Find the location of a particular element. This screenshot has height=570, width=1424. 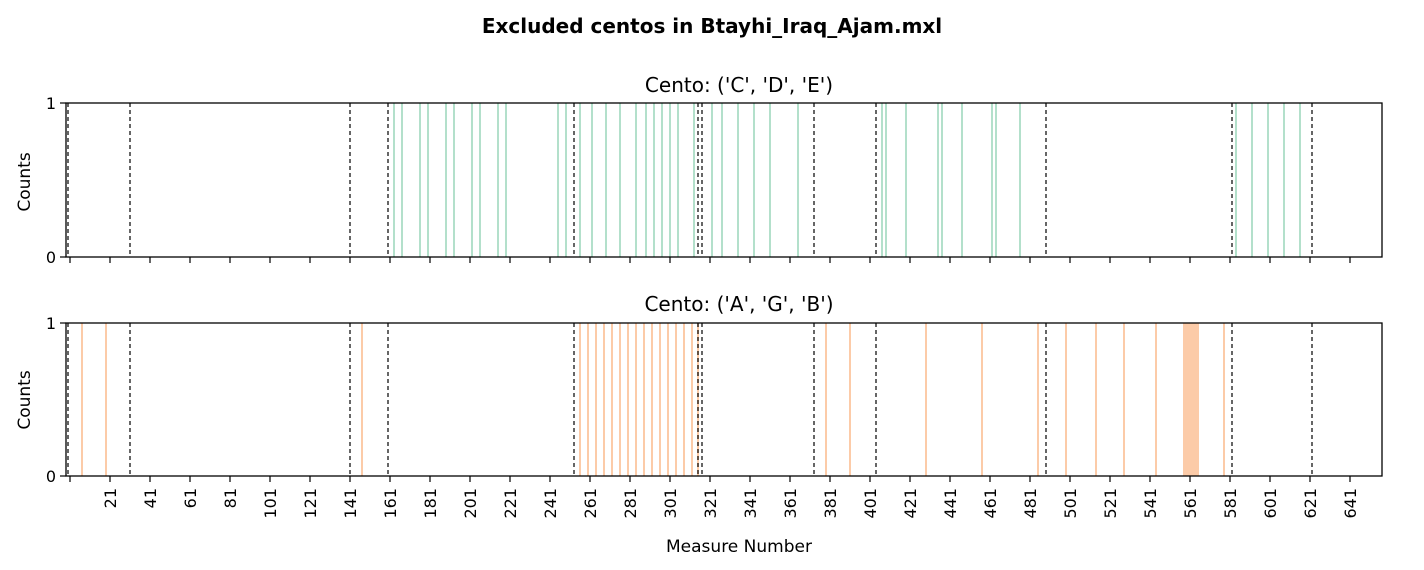

y-axis-label-top: Counts is located at coordinates (25, 181).